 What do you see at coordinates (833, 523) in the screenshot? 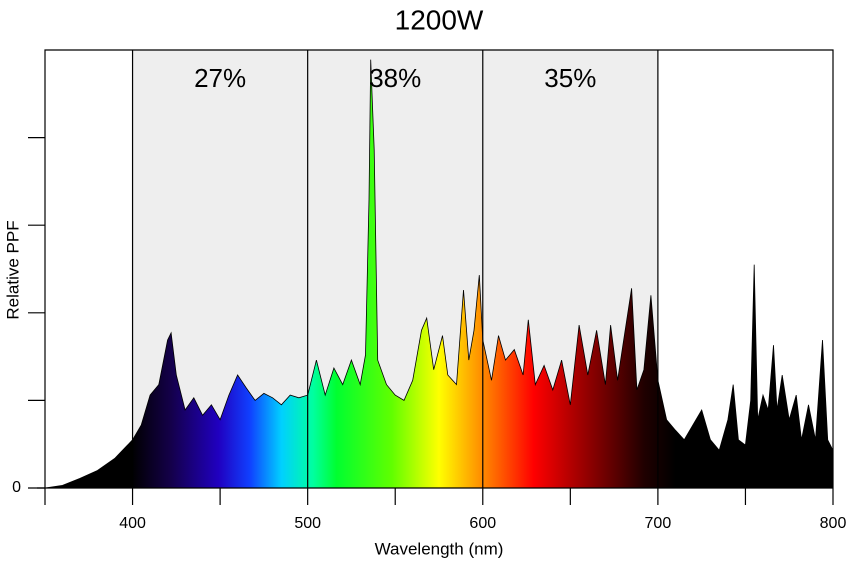
I see `x-tick-label: 800` at bounding box center [833, 523].